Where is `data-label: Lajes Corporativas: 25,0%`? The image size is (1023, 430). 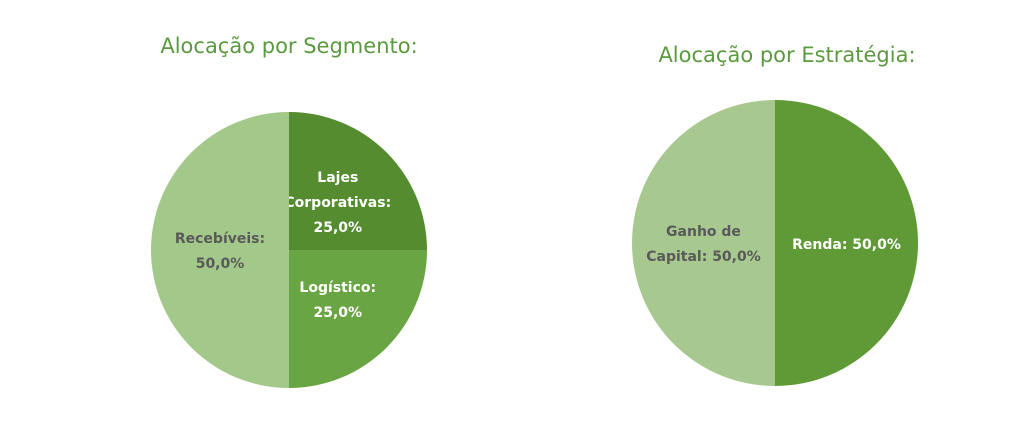 data-label: Lajes Corporativas: 25,0% is located at coordinates (338, 203).